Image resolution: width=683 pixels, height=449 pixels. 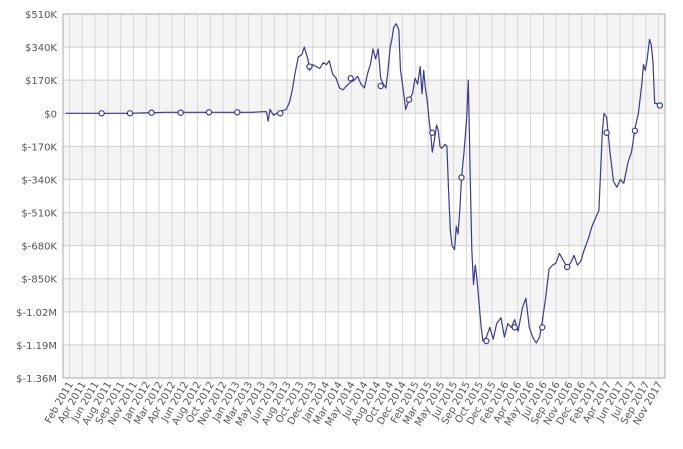 What do you see at coordinates (39, 214) in the screenshot?
I see `y-tick-label: $-510K` at bounding box center [39, 214].